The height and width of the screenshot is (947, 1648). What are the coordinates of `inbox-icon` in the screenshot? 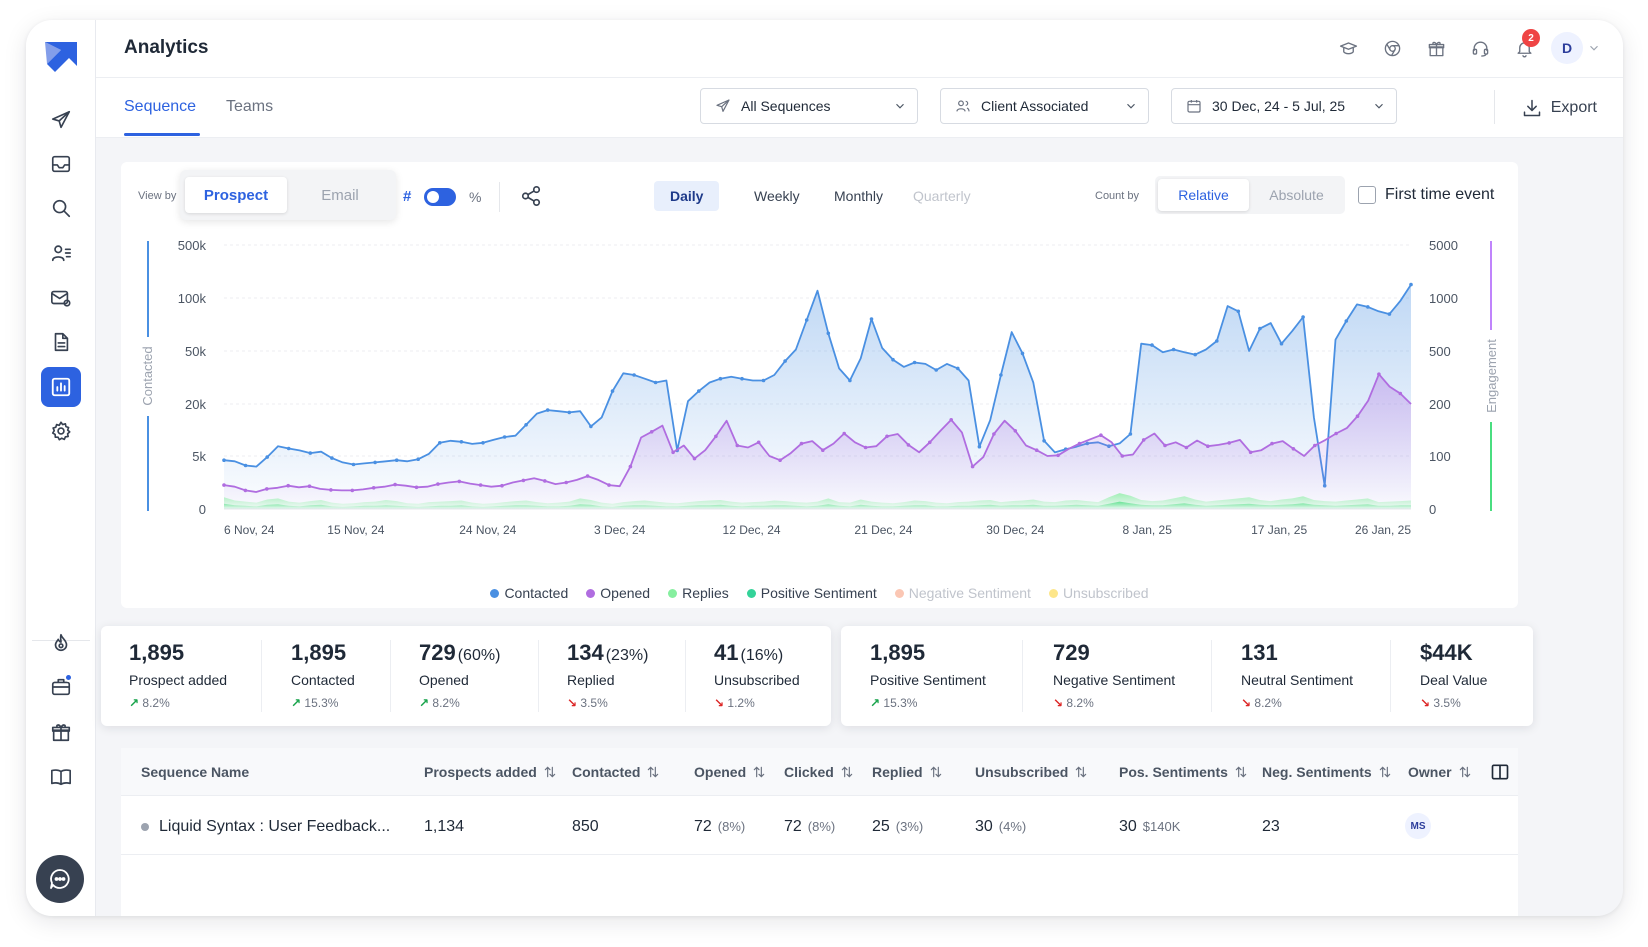 It's located at (61, 164).